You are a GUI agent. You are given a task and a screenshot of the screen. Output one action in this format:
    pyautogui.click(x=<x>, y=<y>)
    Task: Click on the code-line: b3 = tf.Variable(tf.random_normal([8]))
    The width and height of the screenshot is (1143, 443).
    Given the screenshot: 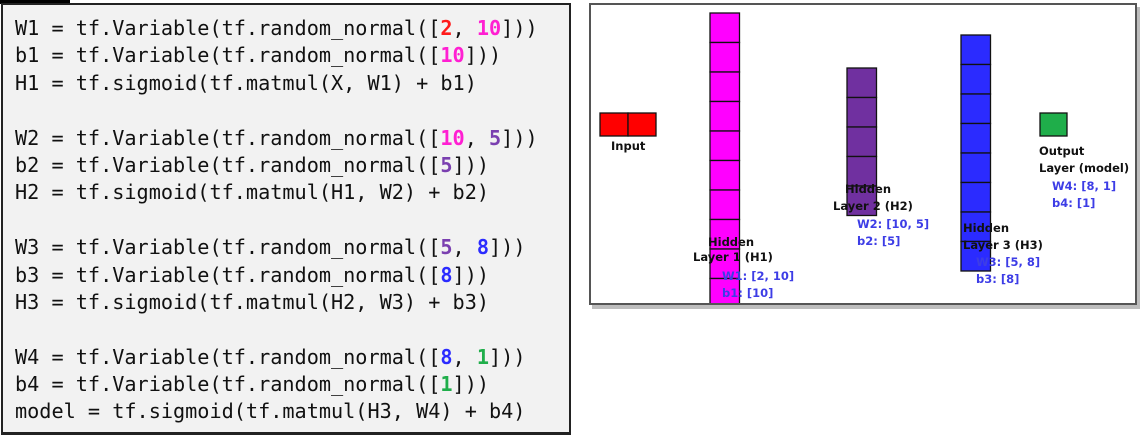 What is the action you would take?
    pyautogui.click(x=276, y=275)
    